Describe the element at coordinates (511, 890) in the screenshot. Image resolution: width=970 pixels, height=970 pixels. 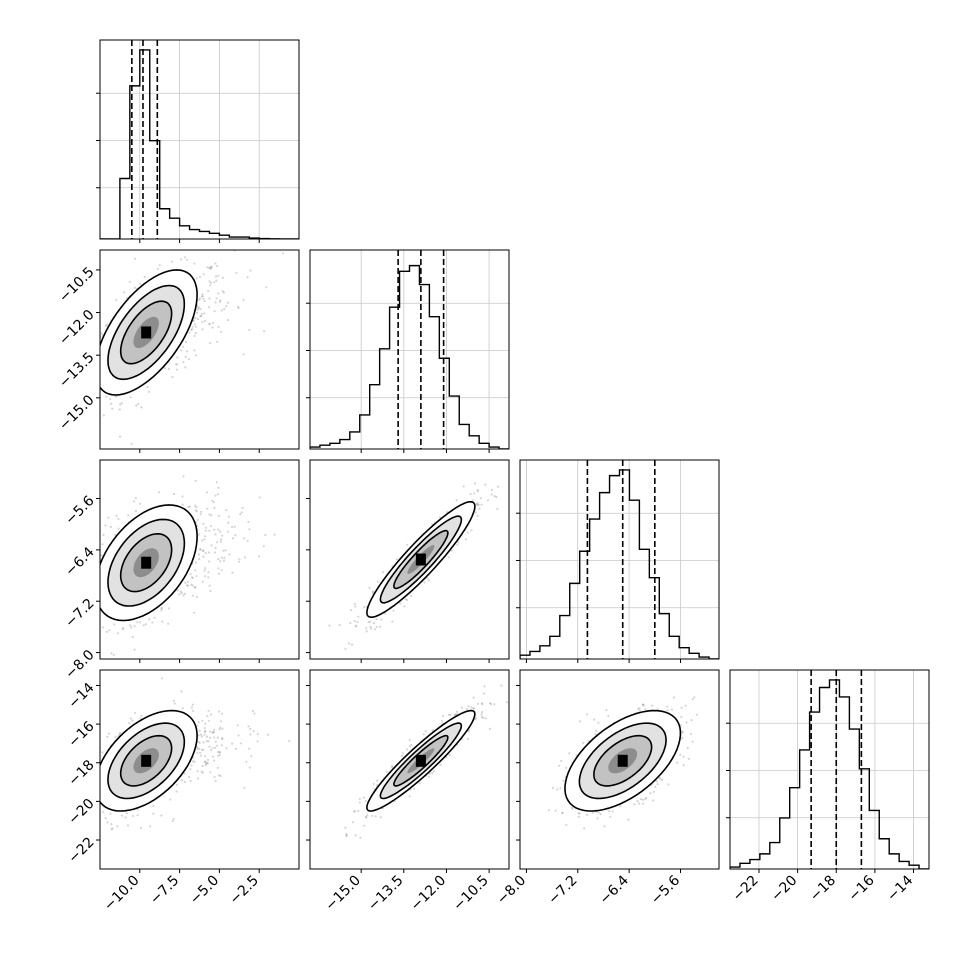
I see `x-tick-label: −8.0` at that location.